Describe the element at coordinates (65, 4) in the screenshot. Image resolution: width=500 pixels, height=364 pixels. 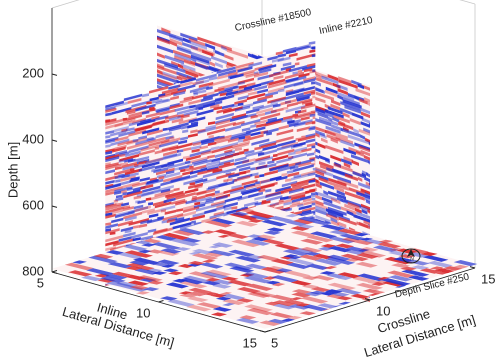
I see `box-edge` at that location.